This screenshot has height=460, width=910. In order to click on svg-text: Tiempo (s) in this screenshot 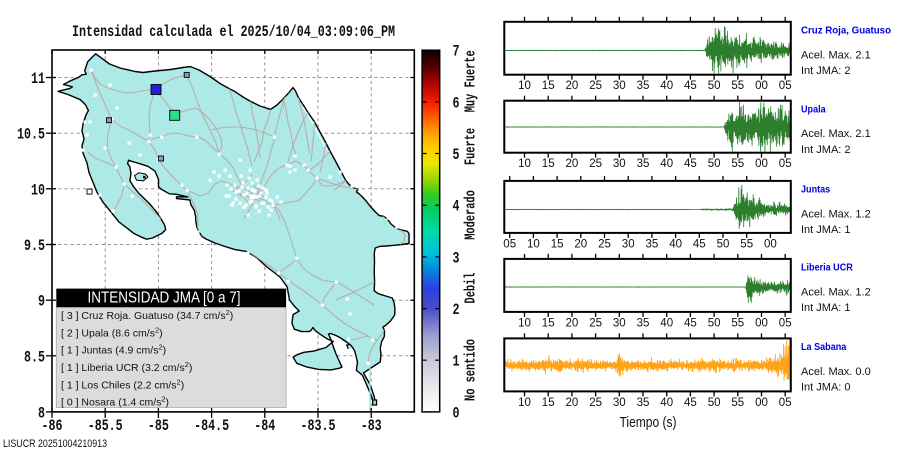, I will do `click(648, 422)`.